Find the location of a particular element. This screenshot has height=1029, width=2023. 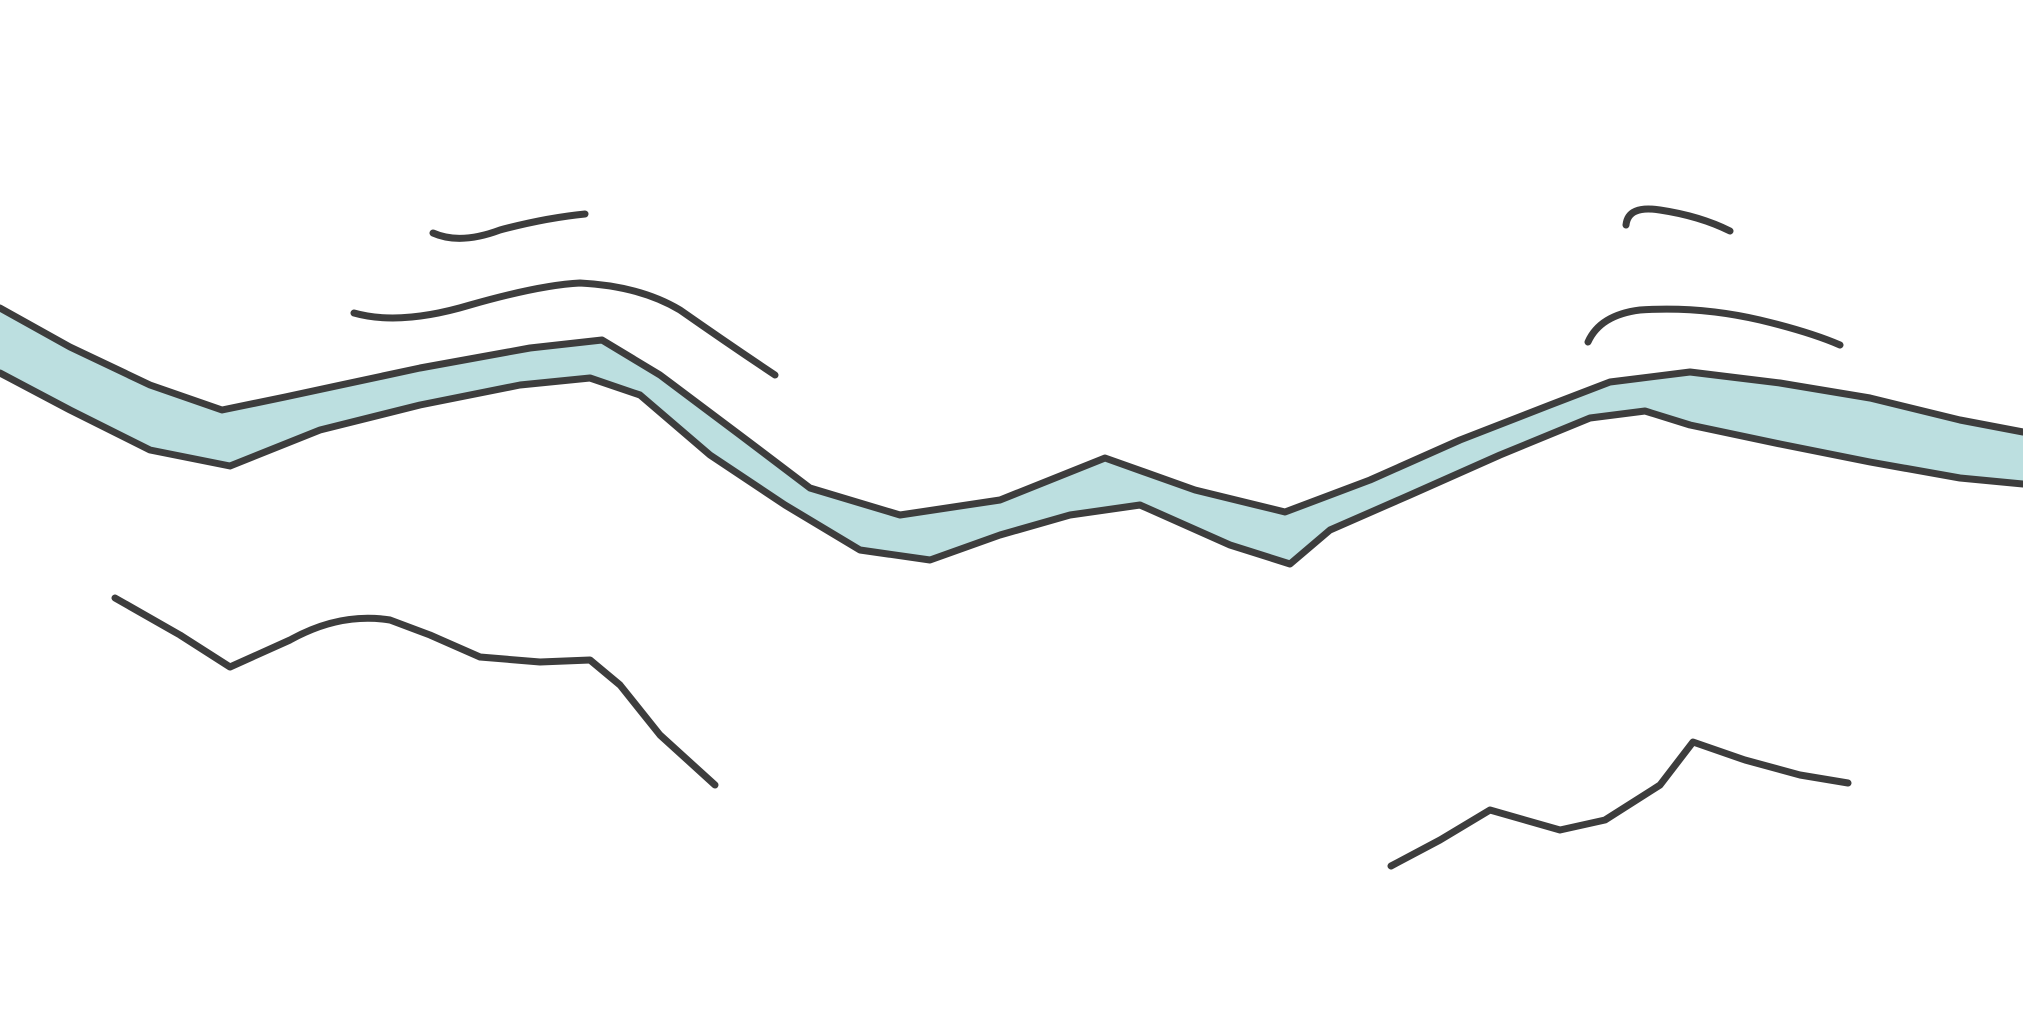

hill-left is located at coordinates (415, 691).